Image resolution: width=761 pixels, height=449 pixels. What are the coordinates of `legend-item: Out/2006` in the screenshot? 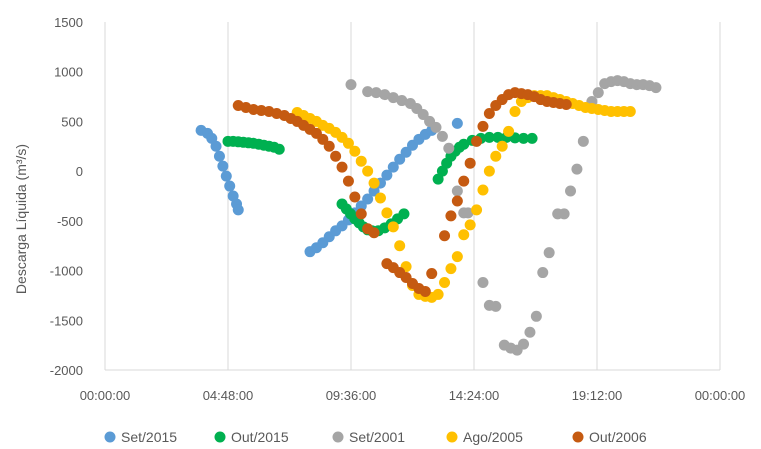 It's located at (609, 437).